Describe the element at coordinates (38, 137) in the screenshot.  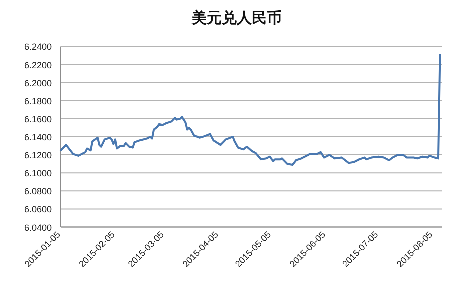
I see `y-tick-label: 6.1400` at that location.